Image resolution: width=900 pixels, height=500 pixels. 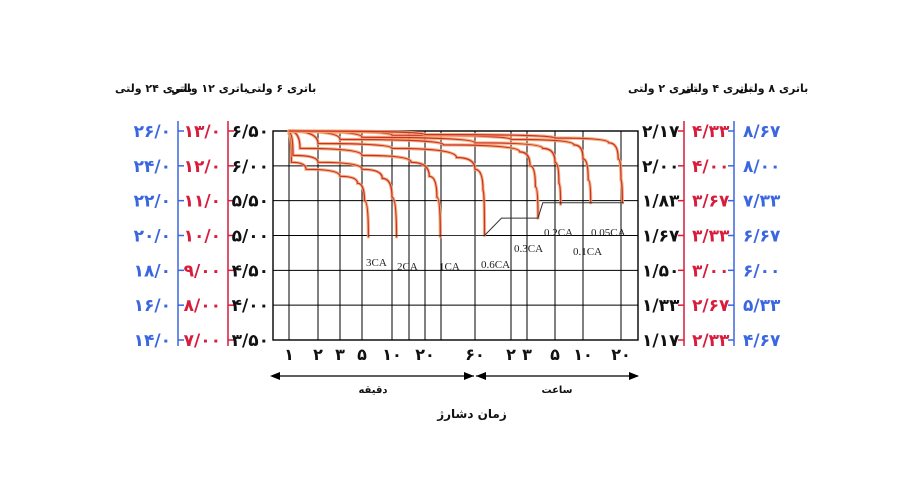 I want to click on y-tick-label-left: ۵/۰۰, so click(x=250, y=237).